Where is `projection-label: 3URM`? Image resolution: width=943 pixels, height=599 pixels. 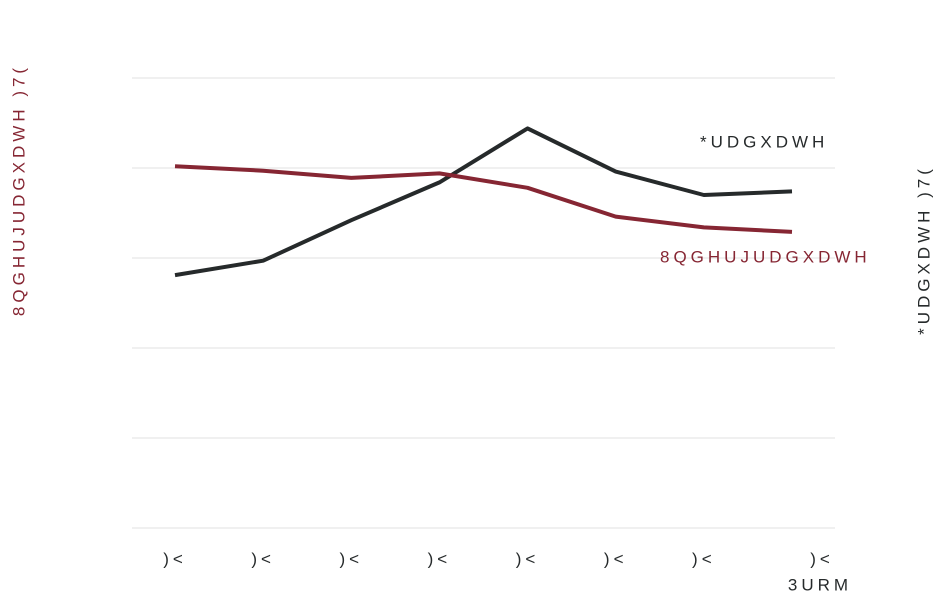
projection-label: 3URM is located at coordinates (820, 584).